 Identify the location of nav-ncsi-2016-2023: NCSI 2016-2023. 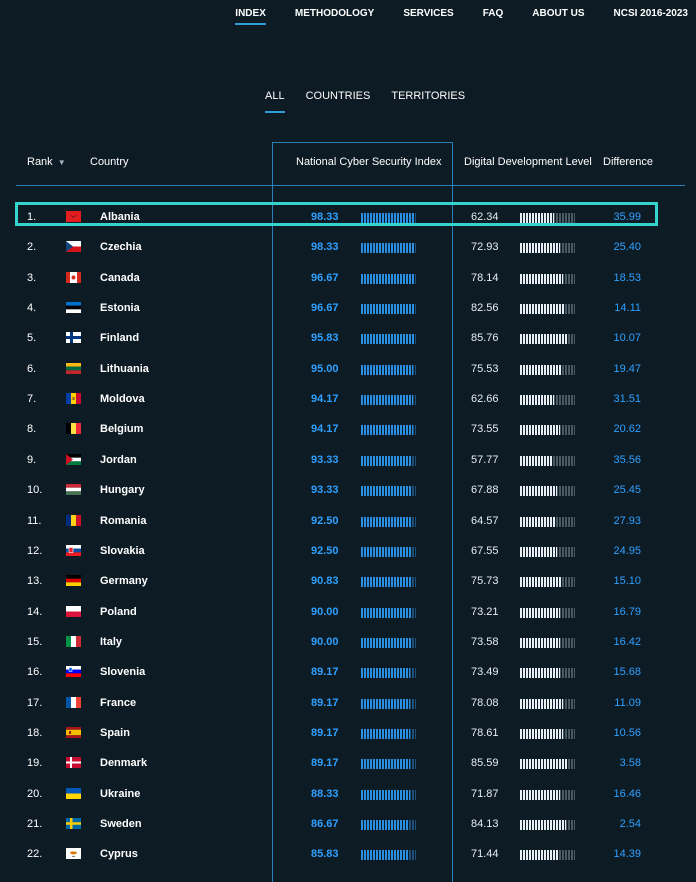
(651, 13).